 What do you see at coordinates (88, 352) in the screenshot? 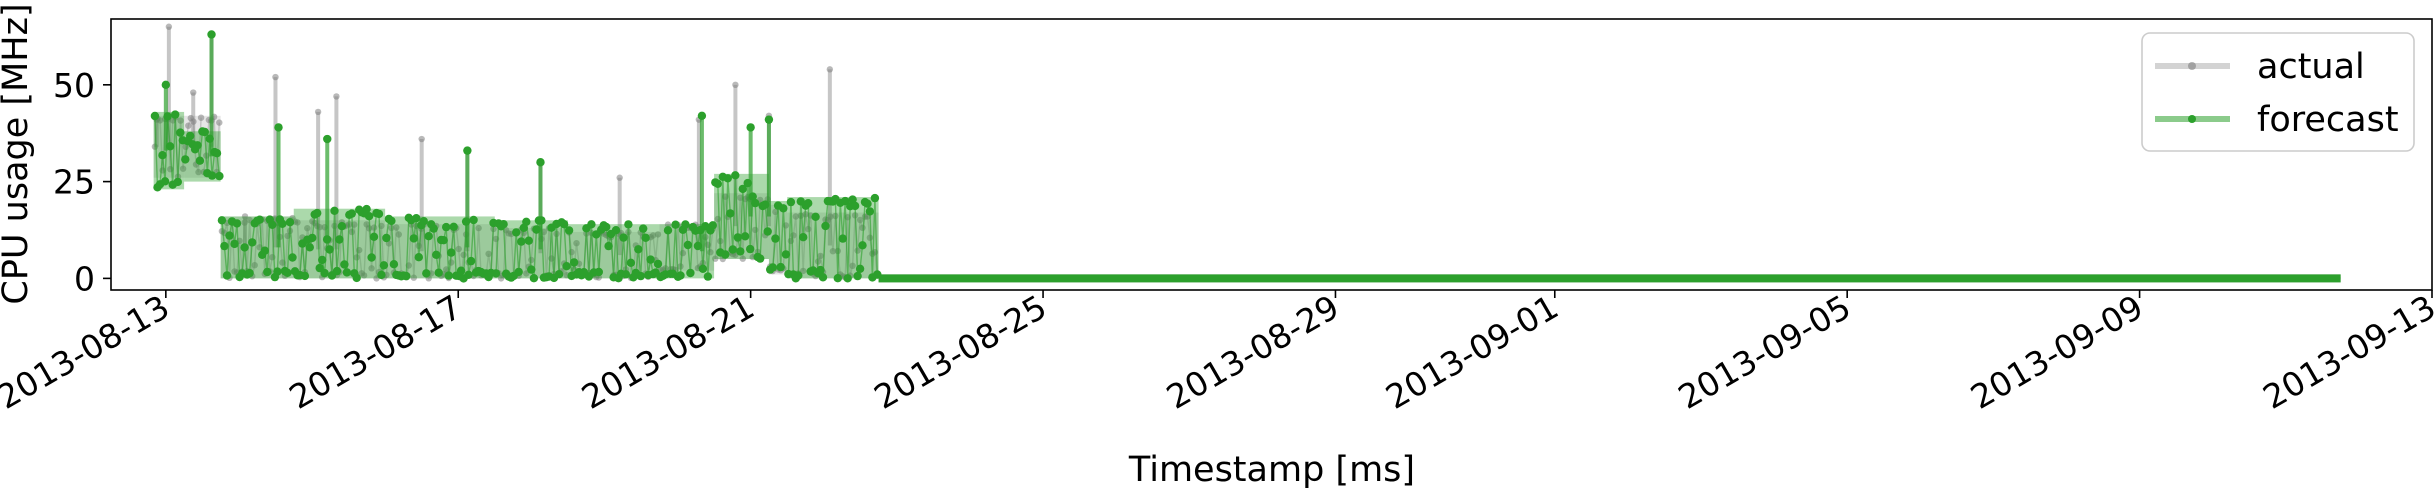
I see `x-tick-label: 2013-08-13` at bounding box center [88, 352].